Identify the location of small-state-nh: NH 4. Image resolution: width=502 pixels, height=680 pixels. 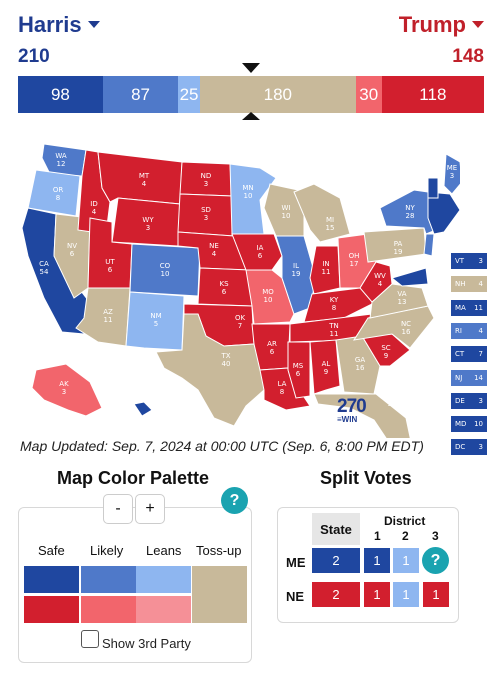
(469, 284).